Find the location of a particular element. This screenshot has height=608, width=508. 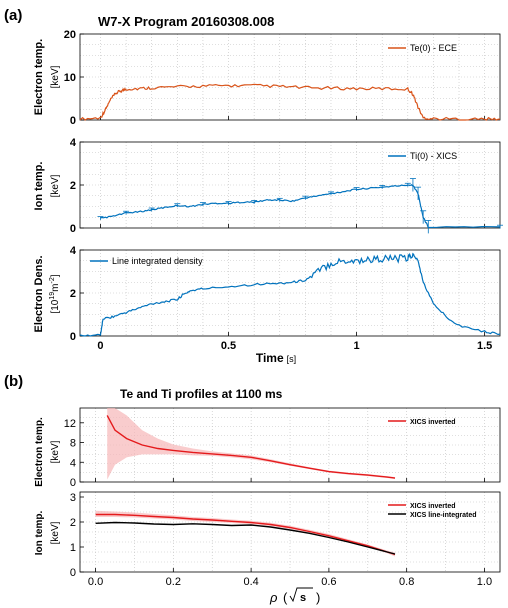

yunit-ion-temp-a: [keV] is located at coordinates (55, 185).